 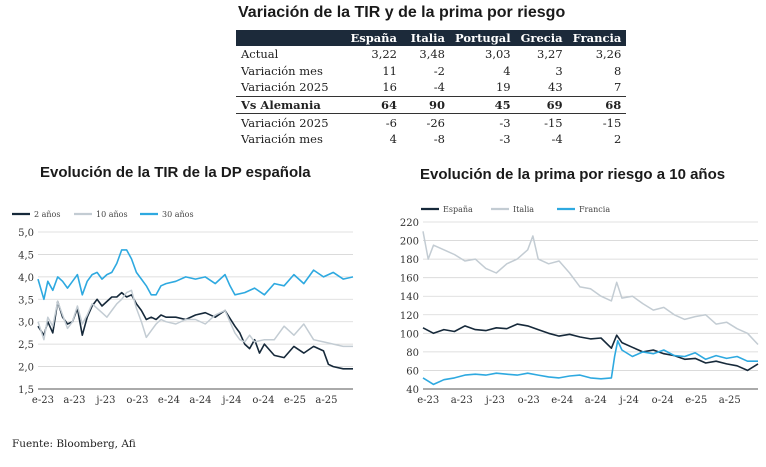 What do you see at coordinates (412, 353) in the screenshot?
I see `y-tick-label: 80` at bounding box center [412, 353].